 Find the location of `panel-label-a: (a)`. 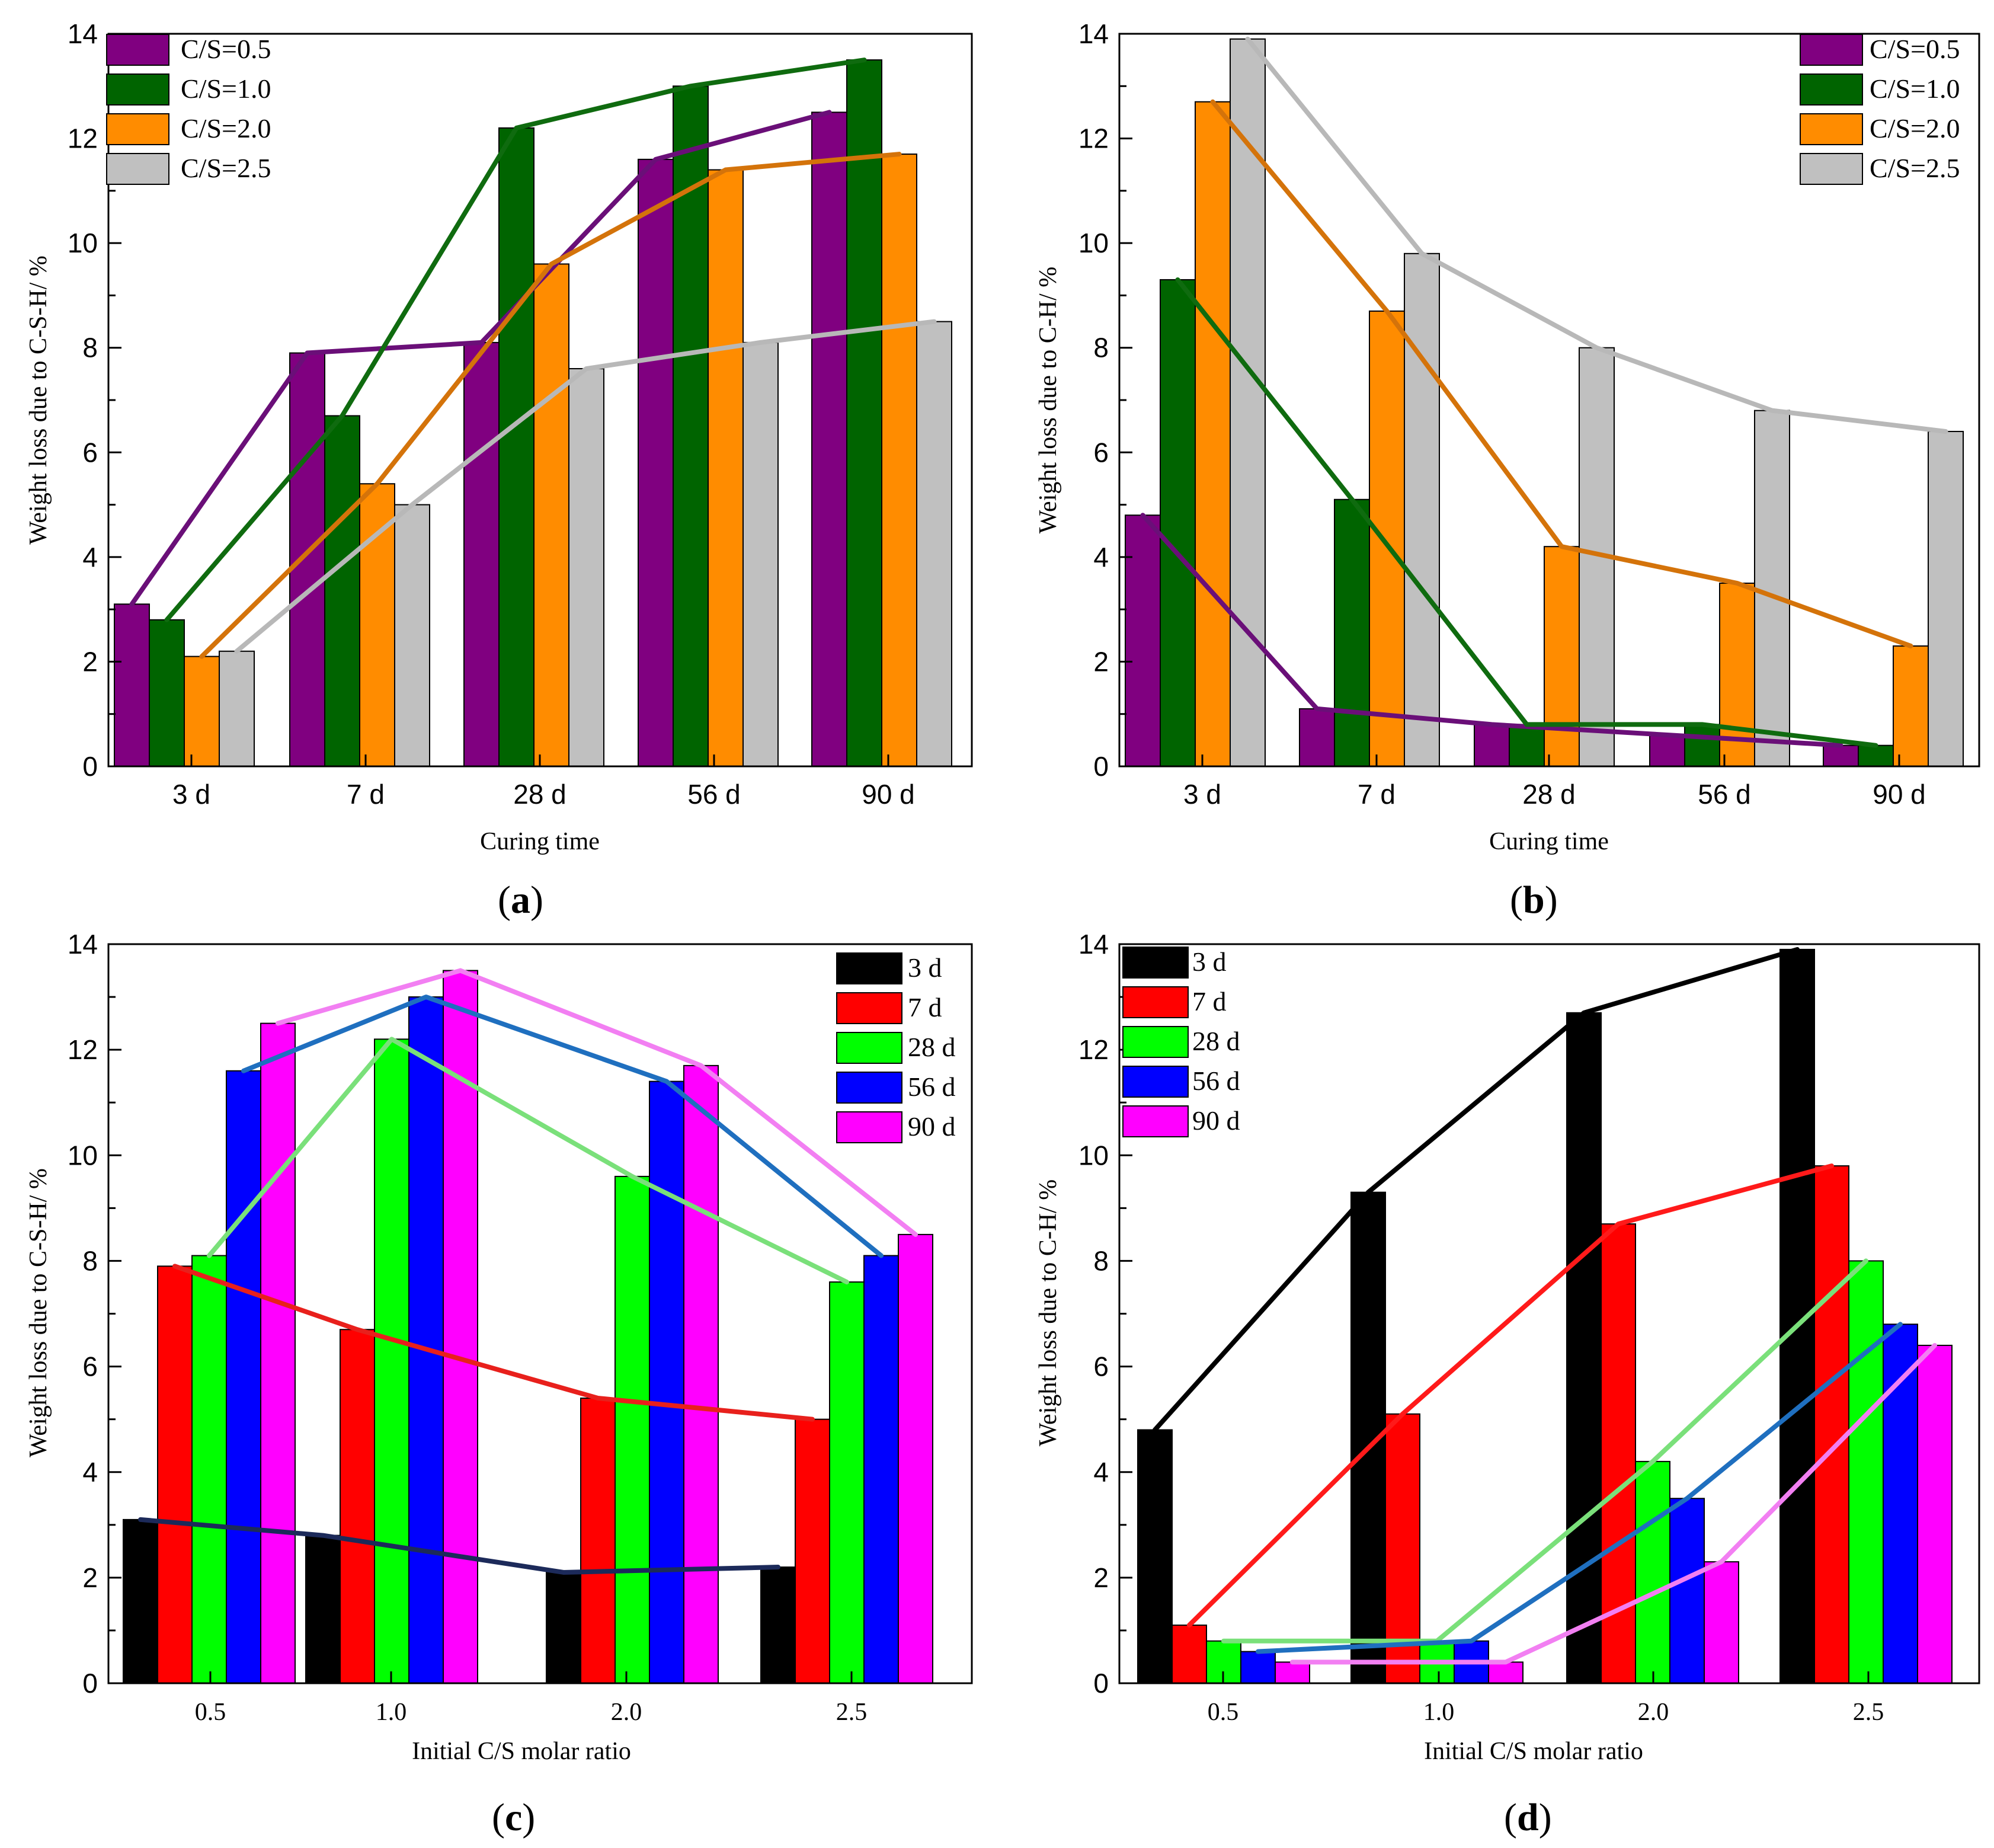

panel-label-a: (a) is located at coordinates (520, 900).